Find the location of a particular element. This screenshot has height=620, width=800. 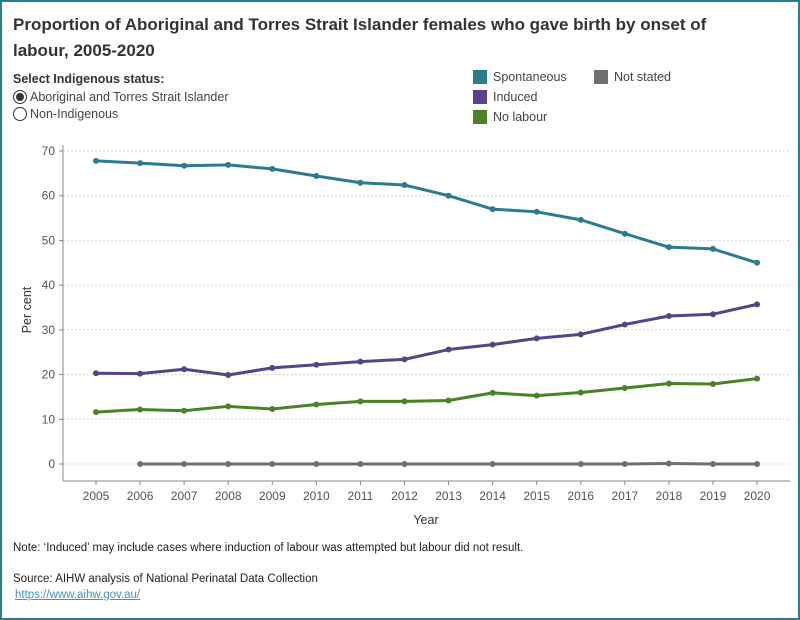

x-tick-label: 2007 is located at coordinates (184, 496).